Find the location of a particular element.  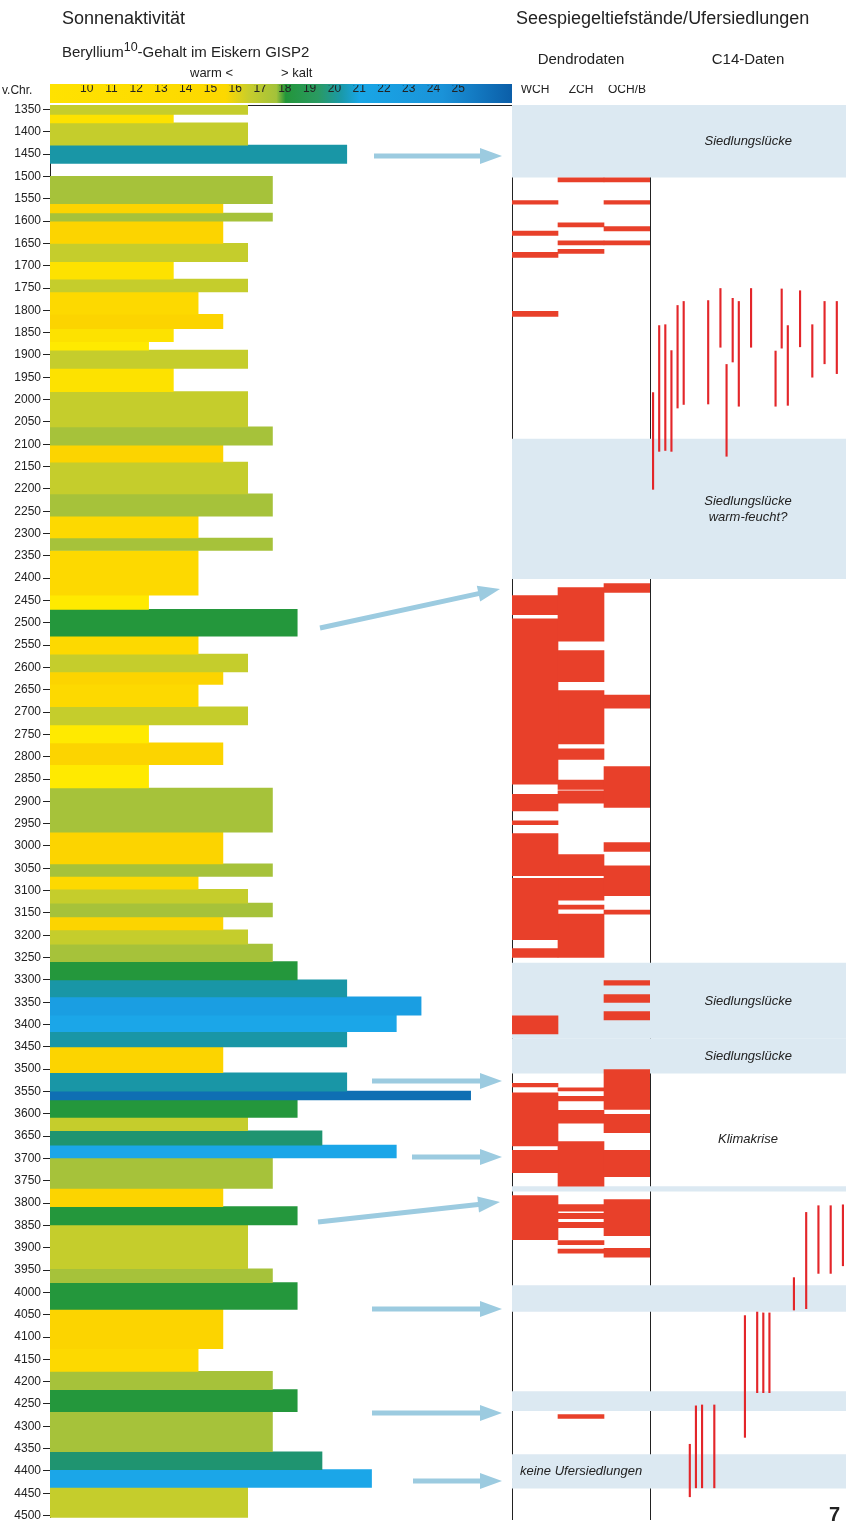

y-tick-label: 2350 is located at coordinates (28, 555).